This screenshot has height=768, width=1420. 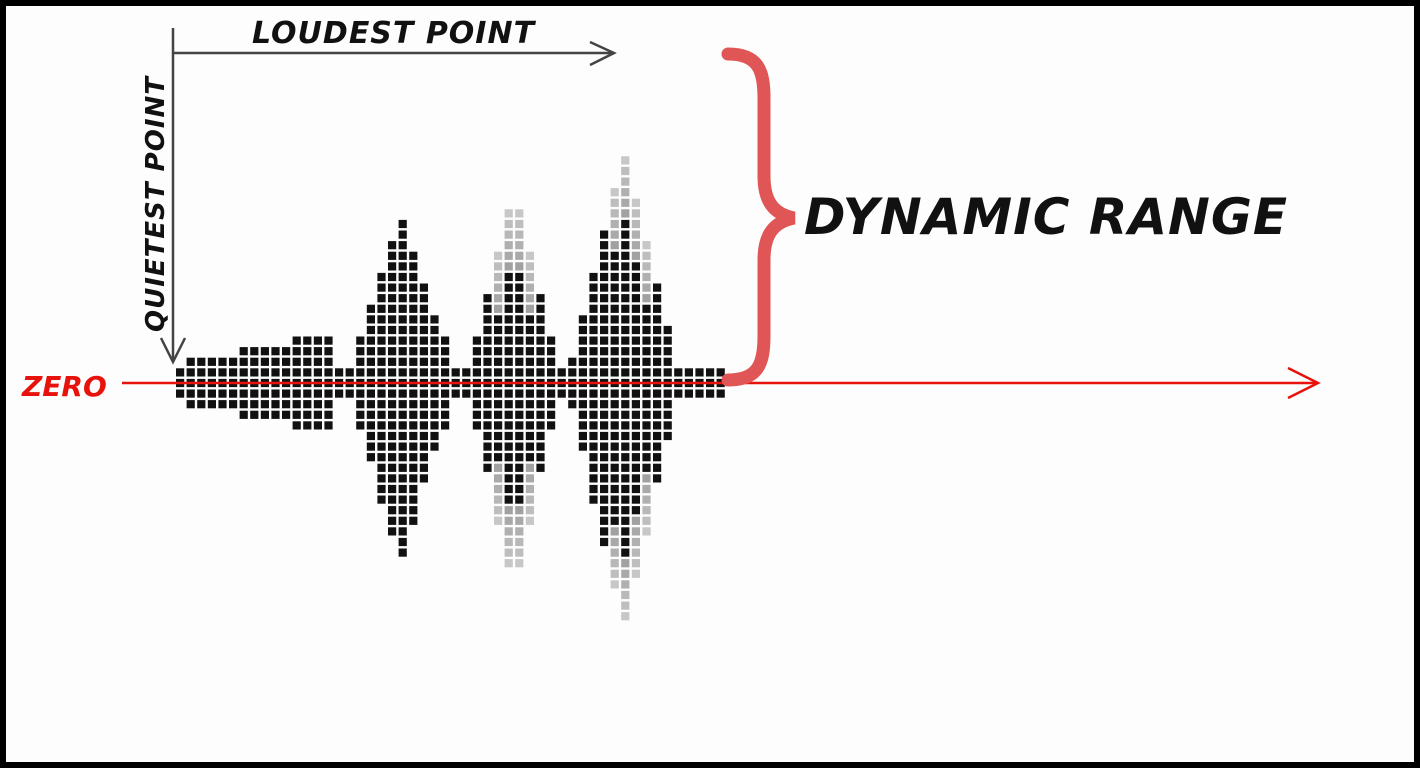 What do you see at coordinates (1046, 217) in the screenshot?
I see `dynamic-range-label: DYNAMIC RANGE` at bounding box center [1046, 217].